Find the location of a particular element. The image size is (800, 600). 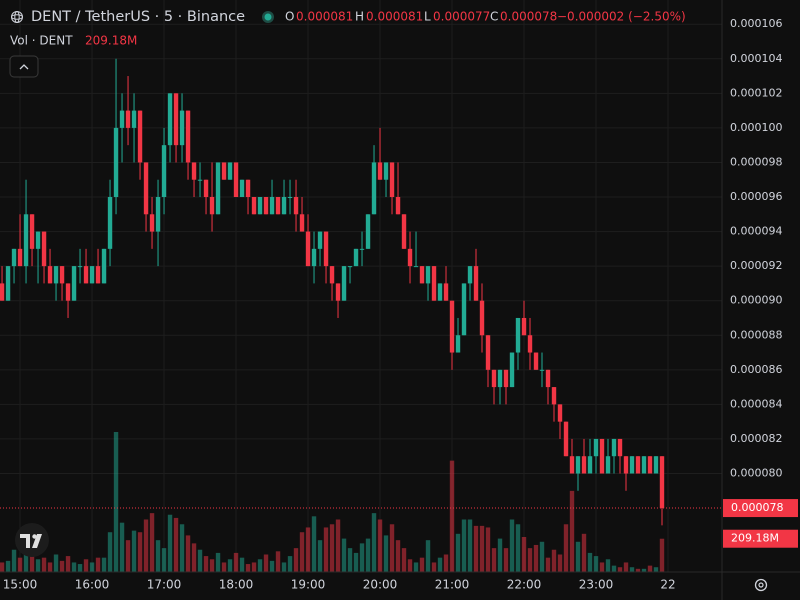

settings-button is located at coordinates (761, 585).